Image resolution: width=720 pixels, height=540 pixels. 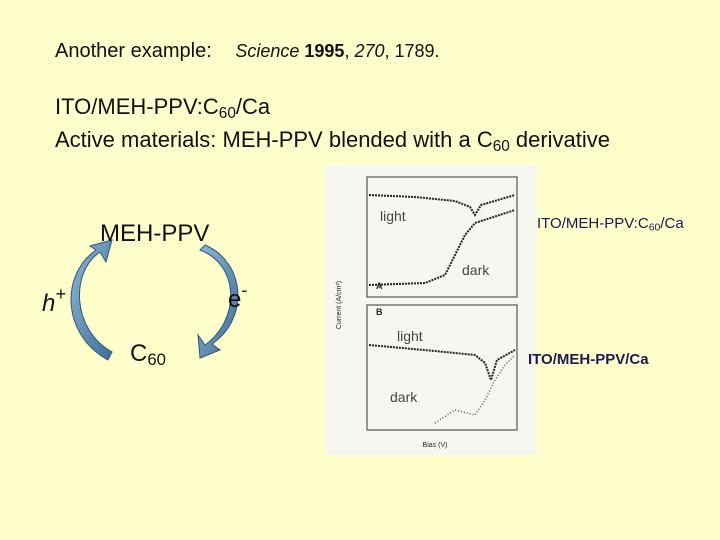 I want to click on pages: , 1789., so click(x=412, y=51).